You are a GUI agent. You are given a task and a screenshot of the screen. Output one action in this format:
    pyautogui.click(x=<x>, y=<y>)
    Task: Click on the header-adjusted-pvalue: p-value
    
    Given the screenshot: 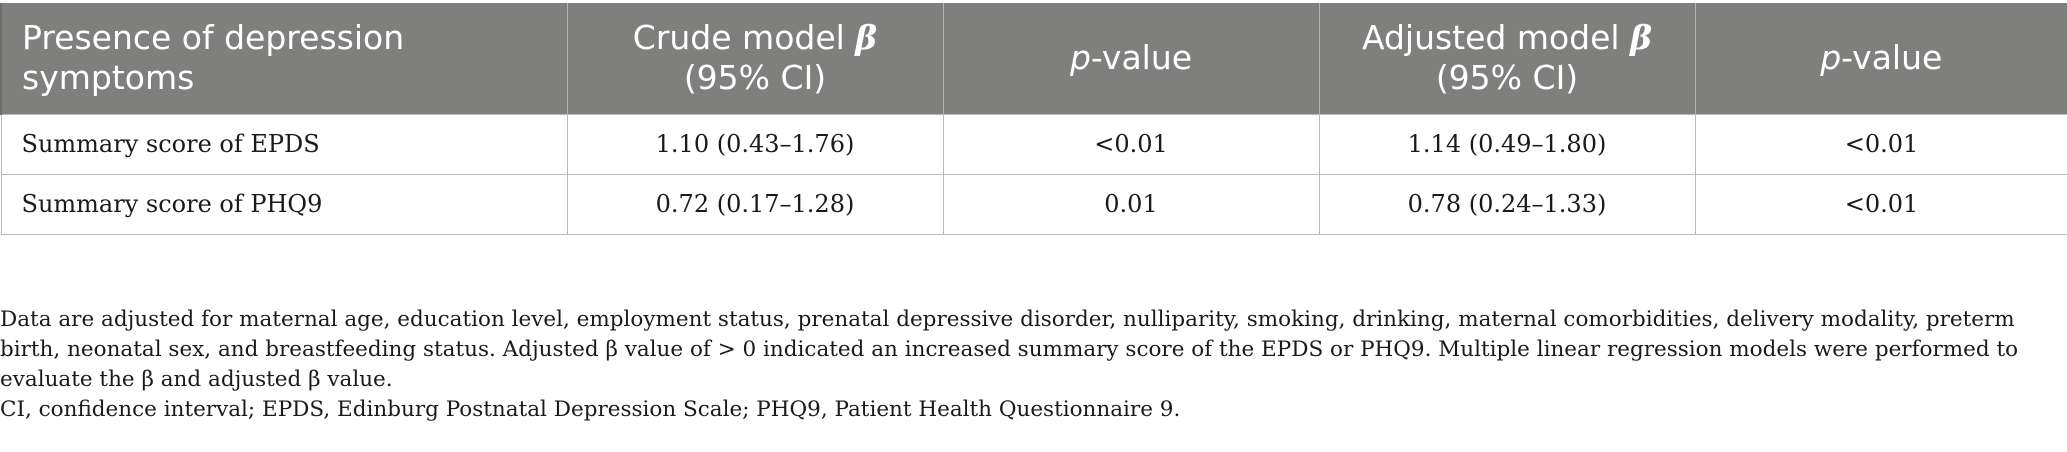 What is the action you would take?
    pyautogui.click(x=1880, y=58)
    